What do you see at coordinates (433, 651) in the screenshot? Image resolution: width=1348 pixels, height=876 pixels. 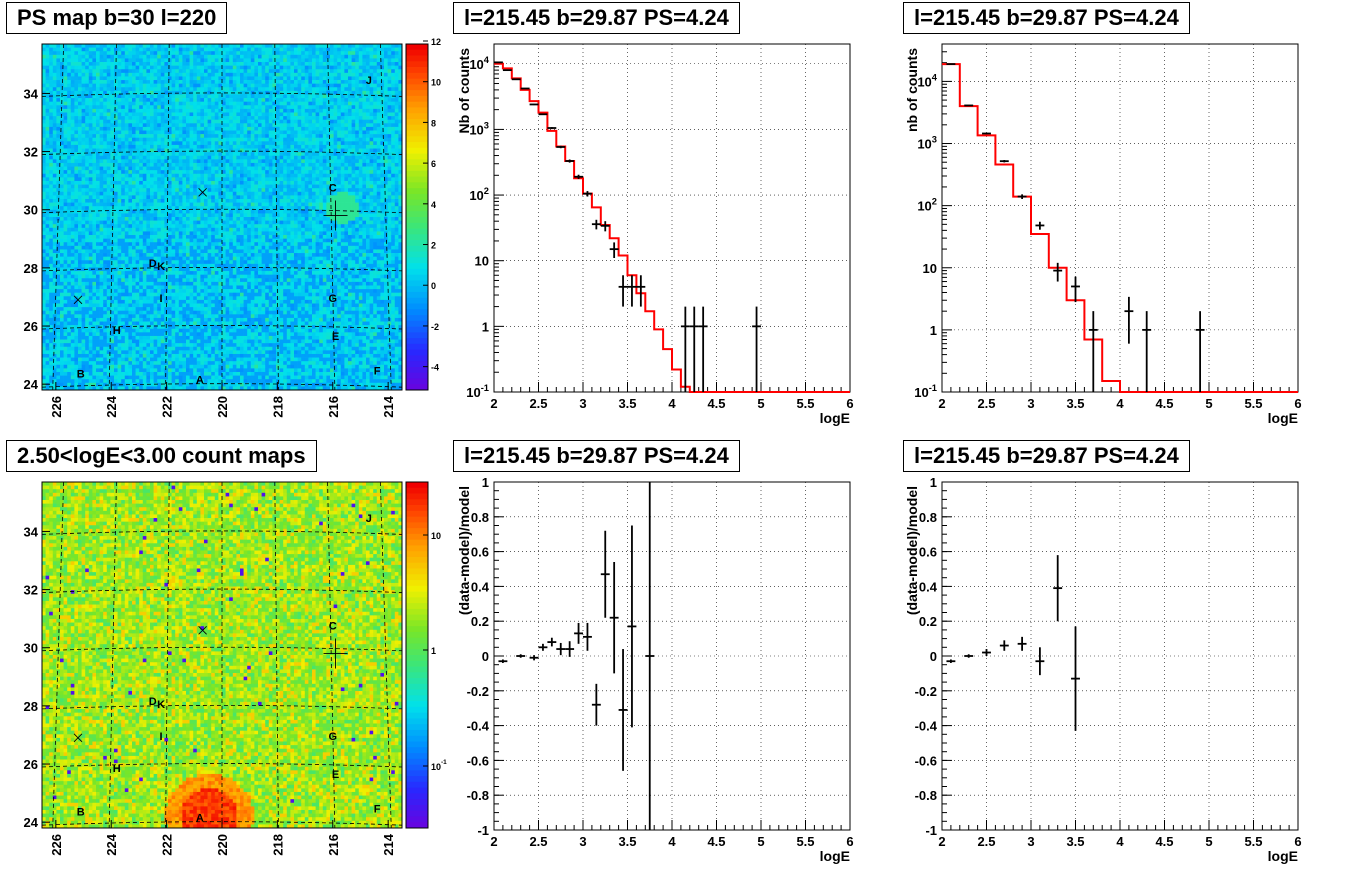 I see `colorbar-tick-label: 1` at bounding box center [433, 651].